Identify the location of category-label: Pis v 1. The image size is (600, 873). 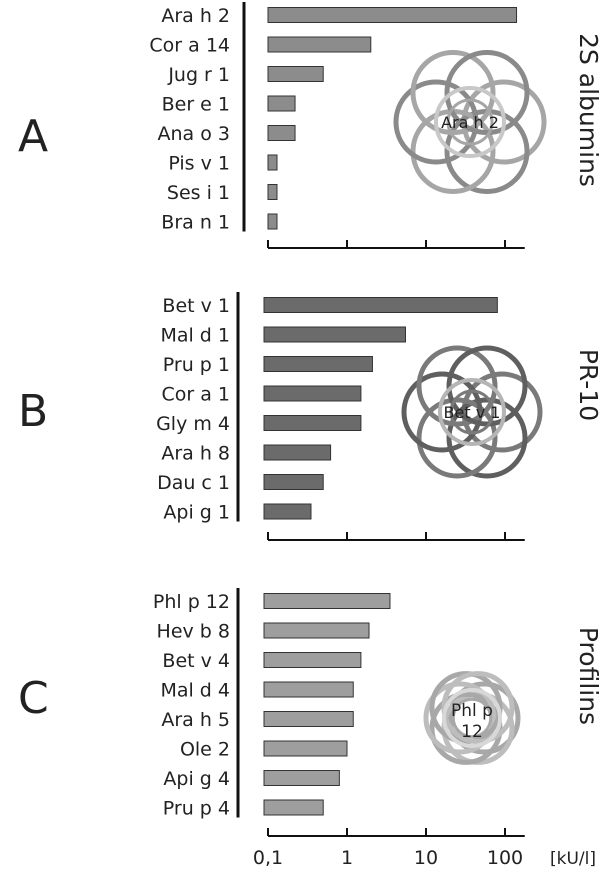
(199, 164).